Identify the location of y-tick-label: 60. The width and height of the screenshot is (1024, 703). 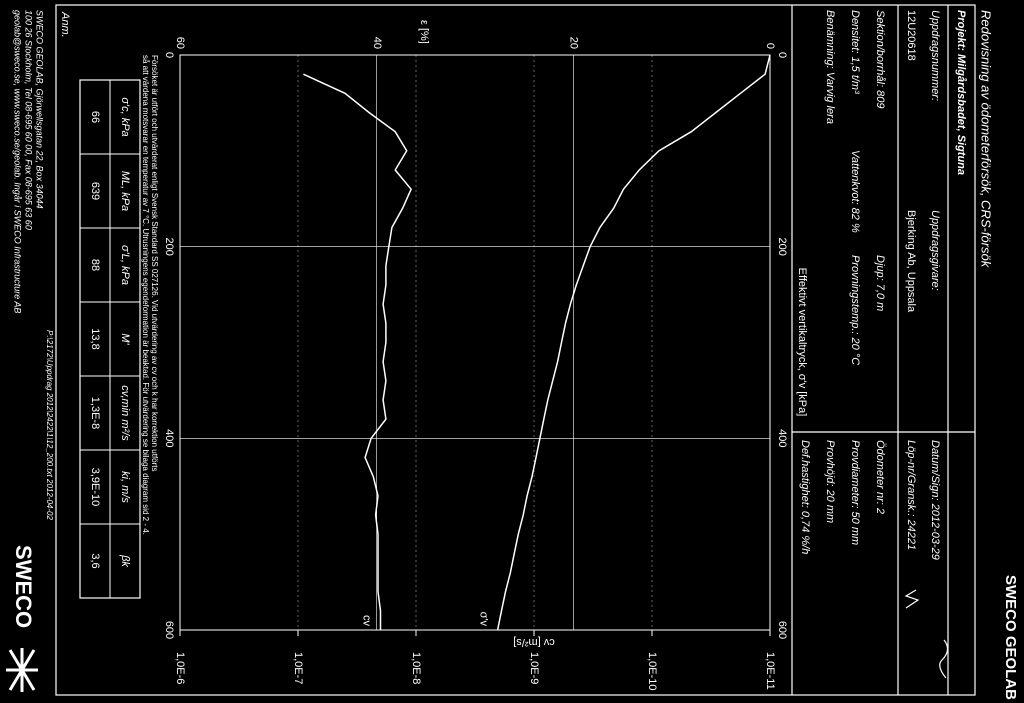
(180, 43).